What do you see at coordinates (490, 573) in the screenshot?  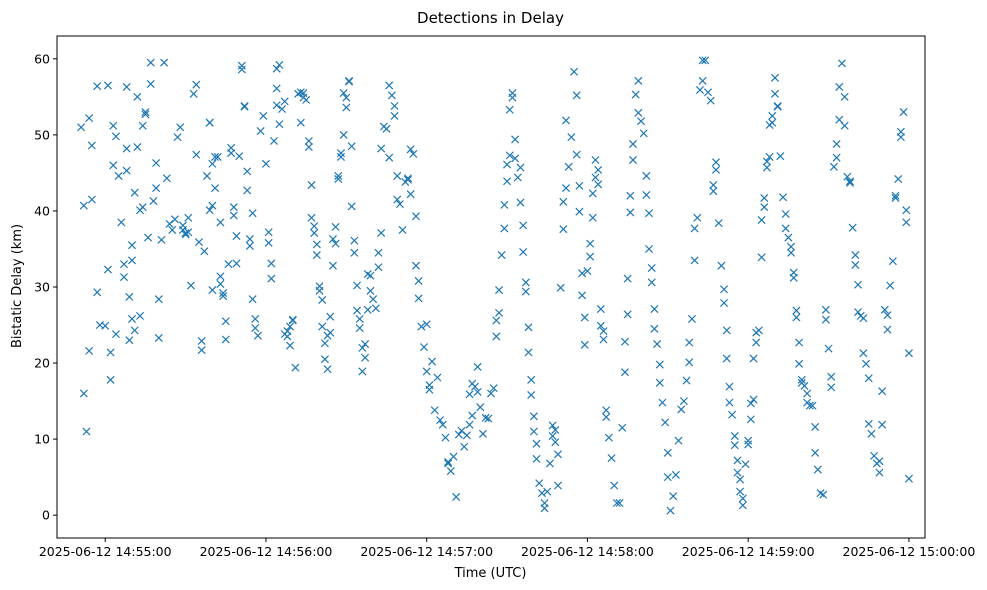 I see `x-axis-label: Time (UTC)` at bounding box center [490, 573].